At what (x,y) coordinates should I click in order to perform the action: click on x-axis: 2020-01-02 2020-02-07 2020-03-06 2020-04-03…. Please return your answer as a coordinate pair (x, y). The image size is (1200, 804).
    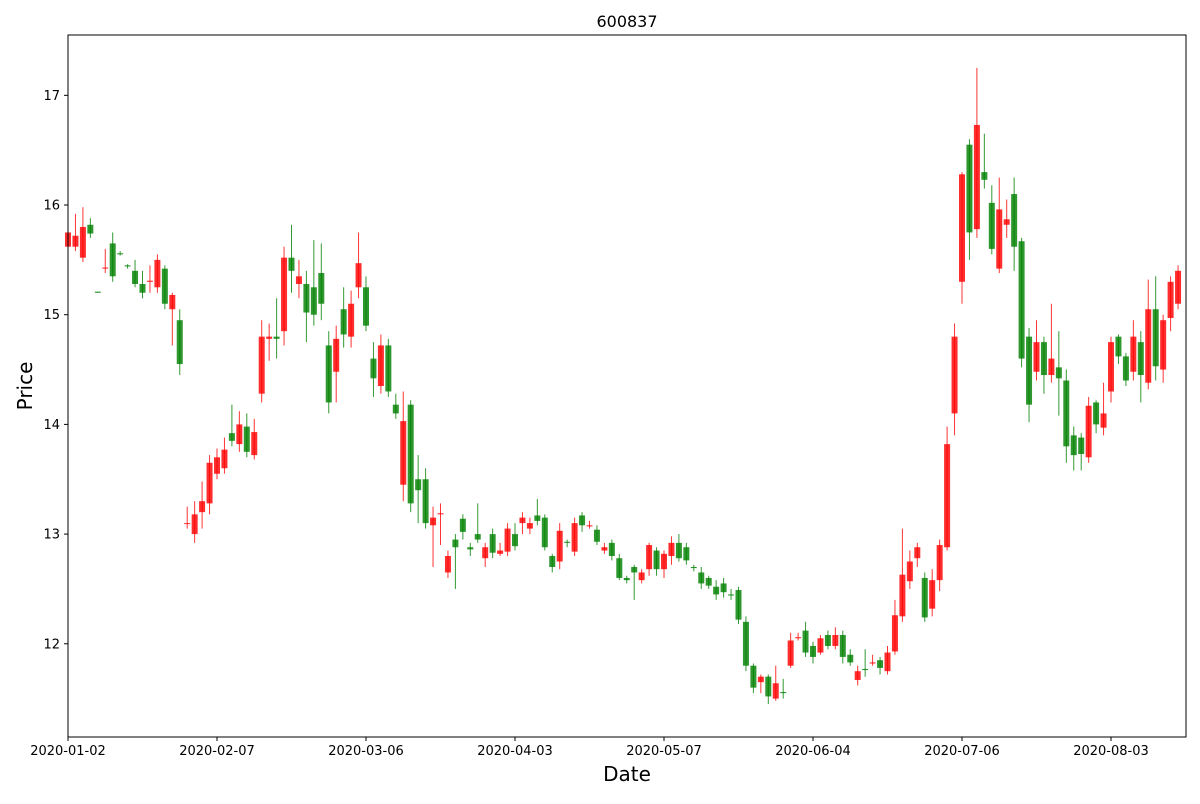
    Looking at the image, I should click on (589, 748).